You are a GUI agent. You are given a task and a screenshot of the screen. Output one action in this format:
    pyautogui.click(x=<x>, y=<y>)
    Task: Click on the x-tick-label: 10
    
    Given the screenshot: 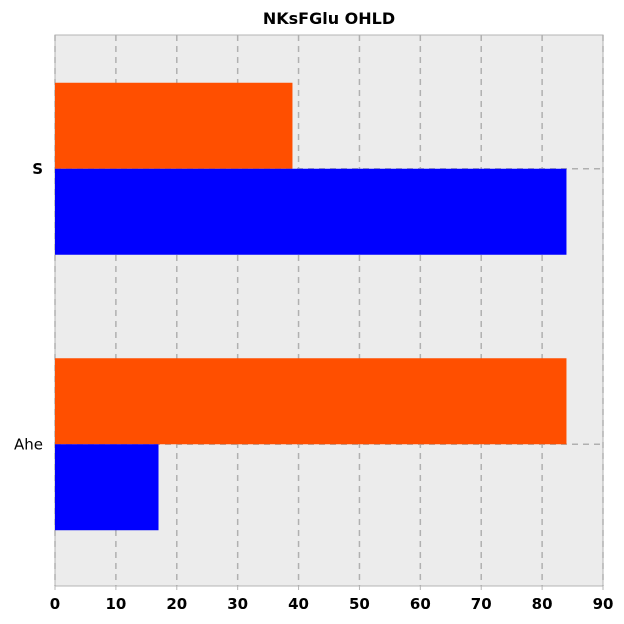 What is the action you would take?
    pyautogui.click(x=115, y=604)
    